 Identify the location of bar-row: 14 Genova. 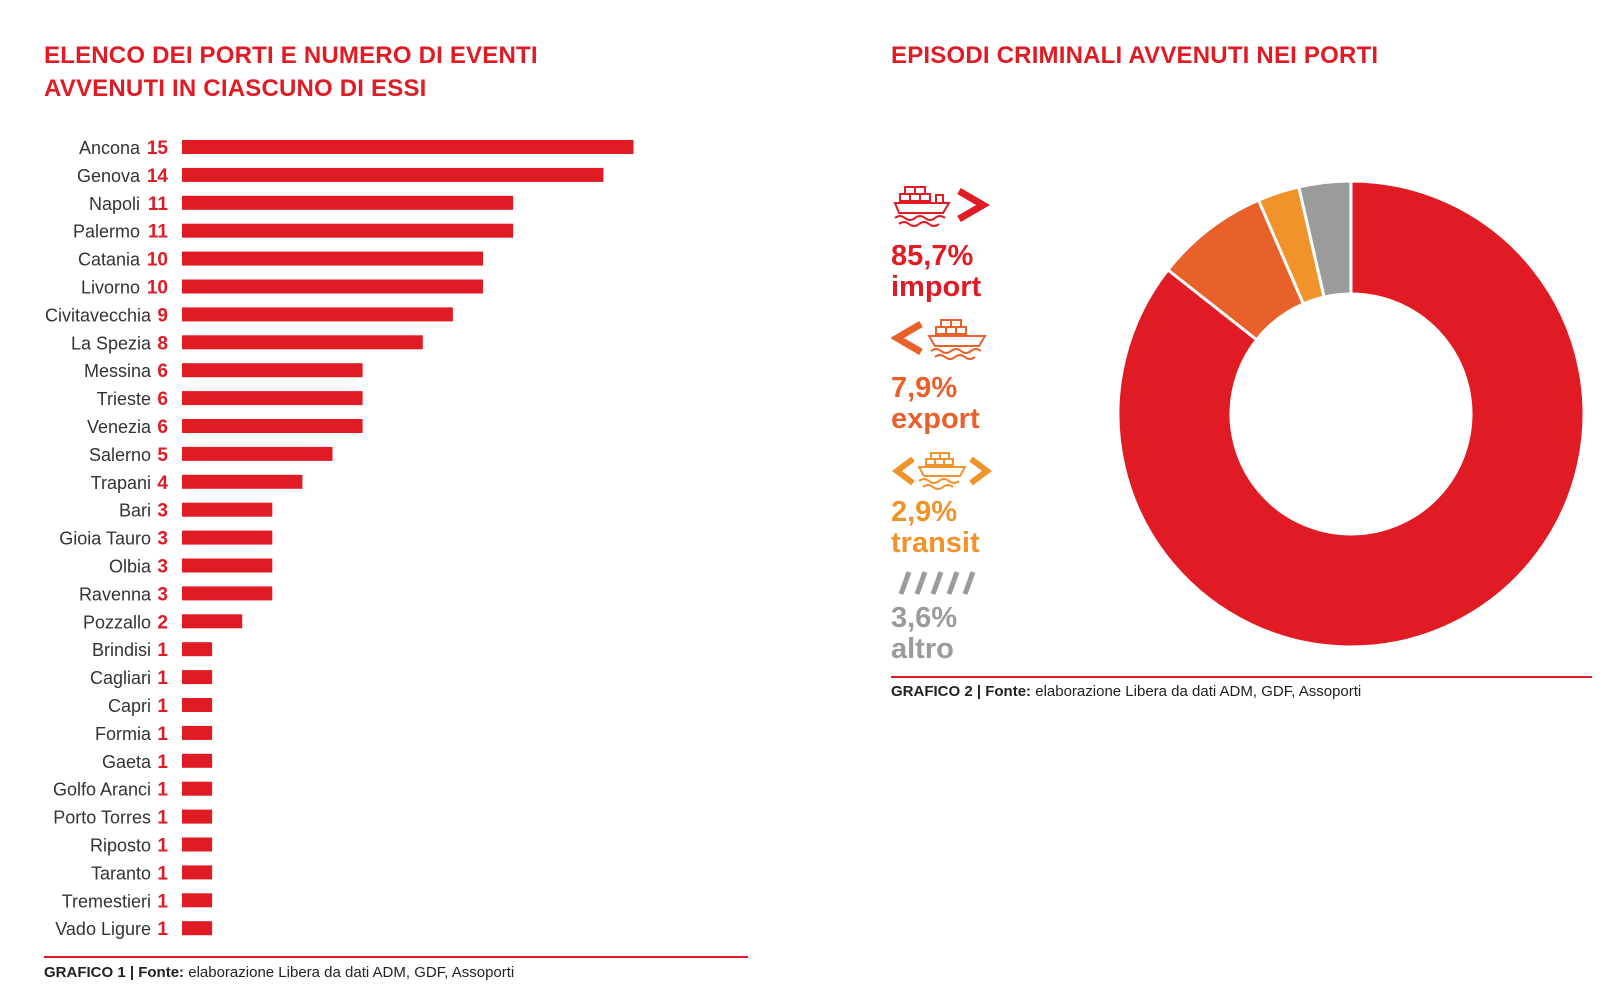
(340, 176).